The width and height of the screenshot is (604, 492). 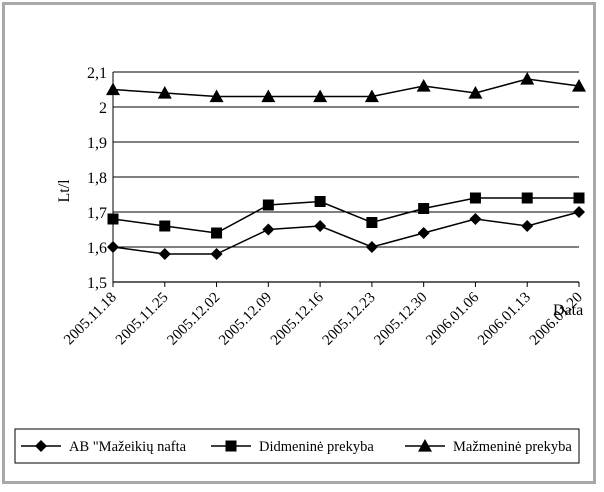 What do you see at coordinates (504, 319) in the screenshot?
I see `x-tick-label: 2006.01.13` at bounding box center [504, 319].